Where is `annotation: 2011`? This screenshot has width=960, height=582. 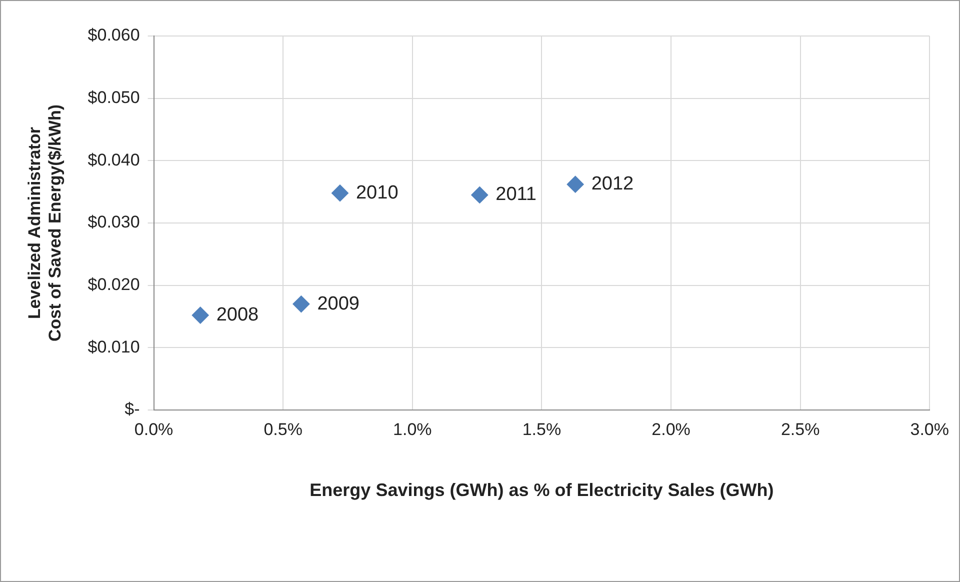 annotation: 2011 is located at coordinates (516, 195).